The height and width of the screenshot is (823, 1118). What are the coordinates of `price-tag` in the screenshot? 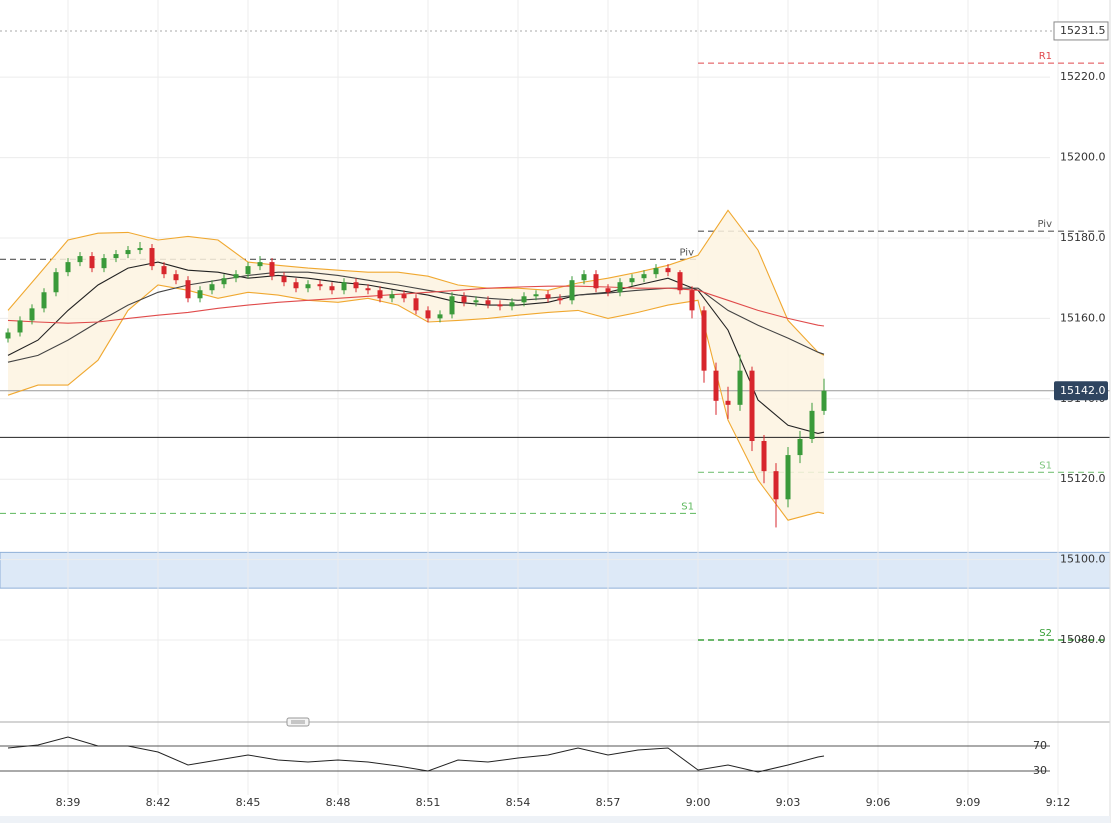 It's located at (1081, 31).